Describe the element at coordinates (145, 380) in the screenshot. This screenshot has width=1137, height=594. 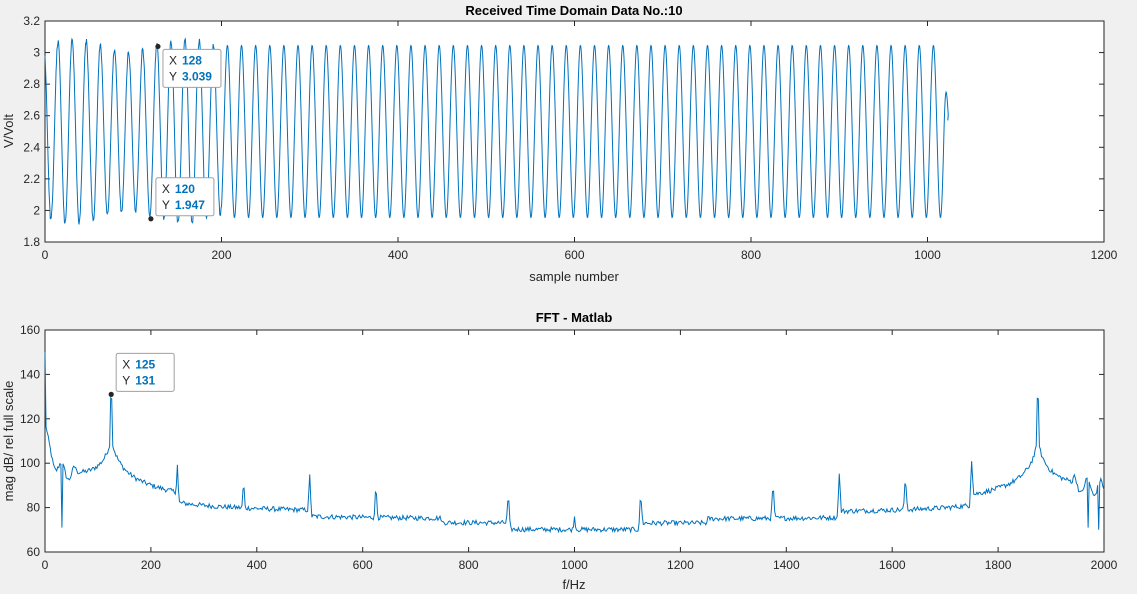
I see `datatip-y-value: 131` at that location.